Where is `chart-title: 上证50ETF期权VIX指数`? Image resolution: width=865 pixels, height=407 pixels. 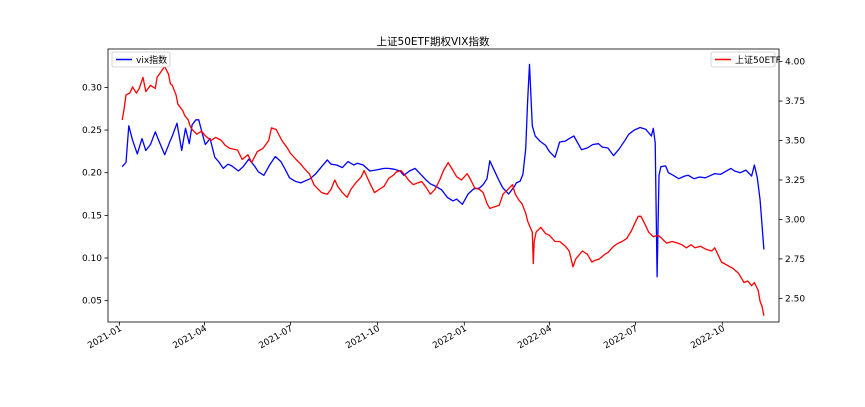 chart-title: 上证50ETF期权VIX指数 is located at coordinates (433, 41).